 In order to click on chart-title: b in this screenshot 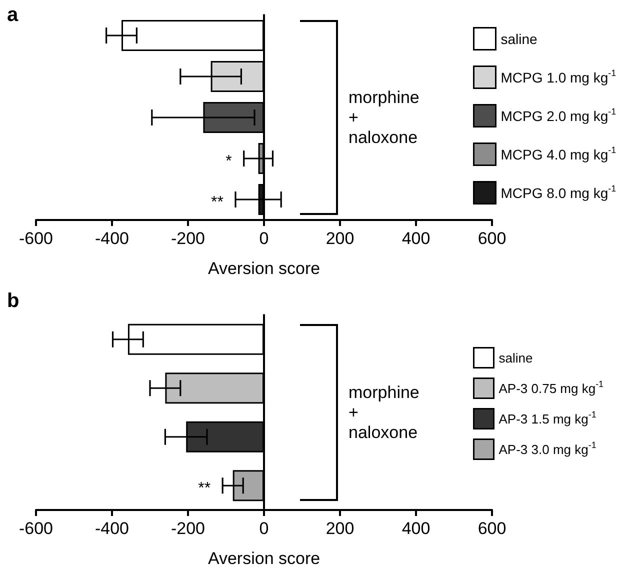, I will do `click(13, 301)`.